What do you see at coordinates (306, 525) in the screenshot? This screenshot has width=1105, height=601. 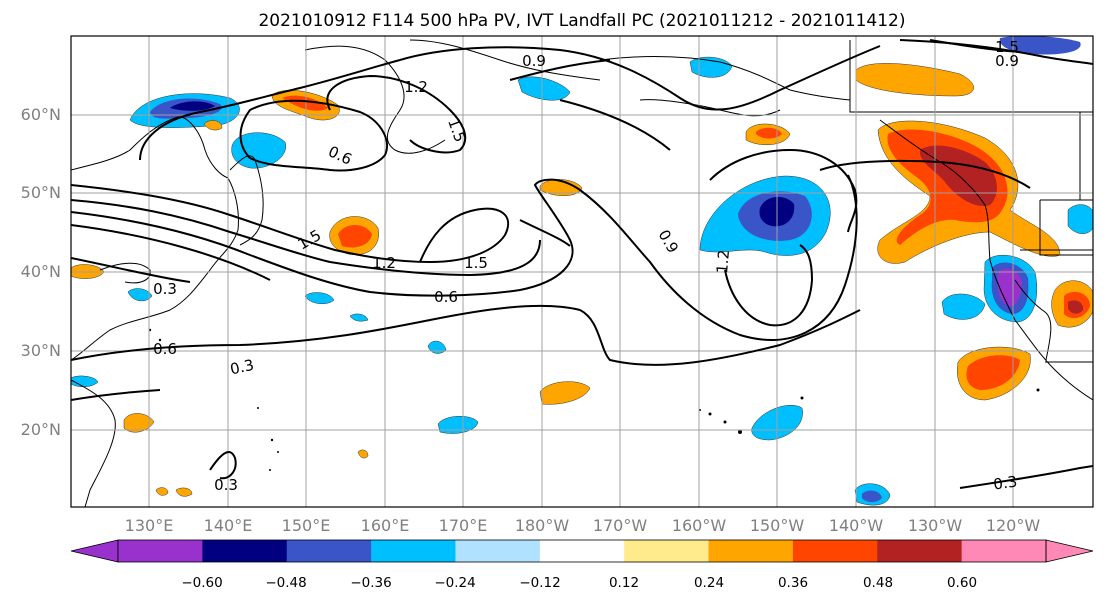 I see `lon-tick: 150°E` at bounding box center [306, 525].